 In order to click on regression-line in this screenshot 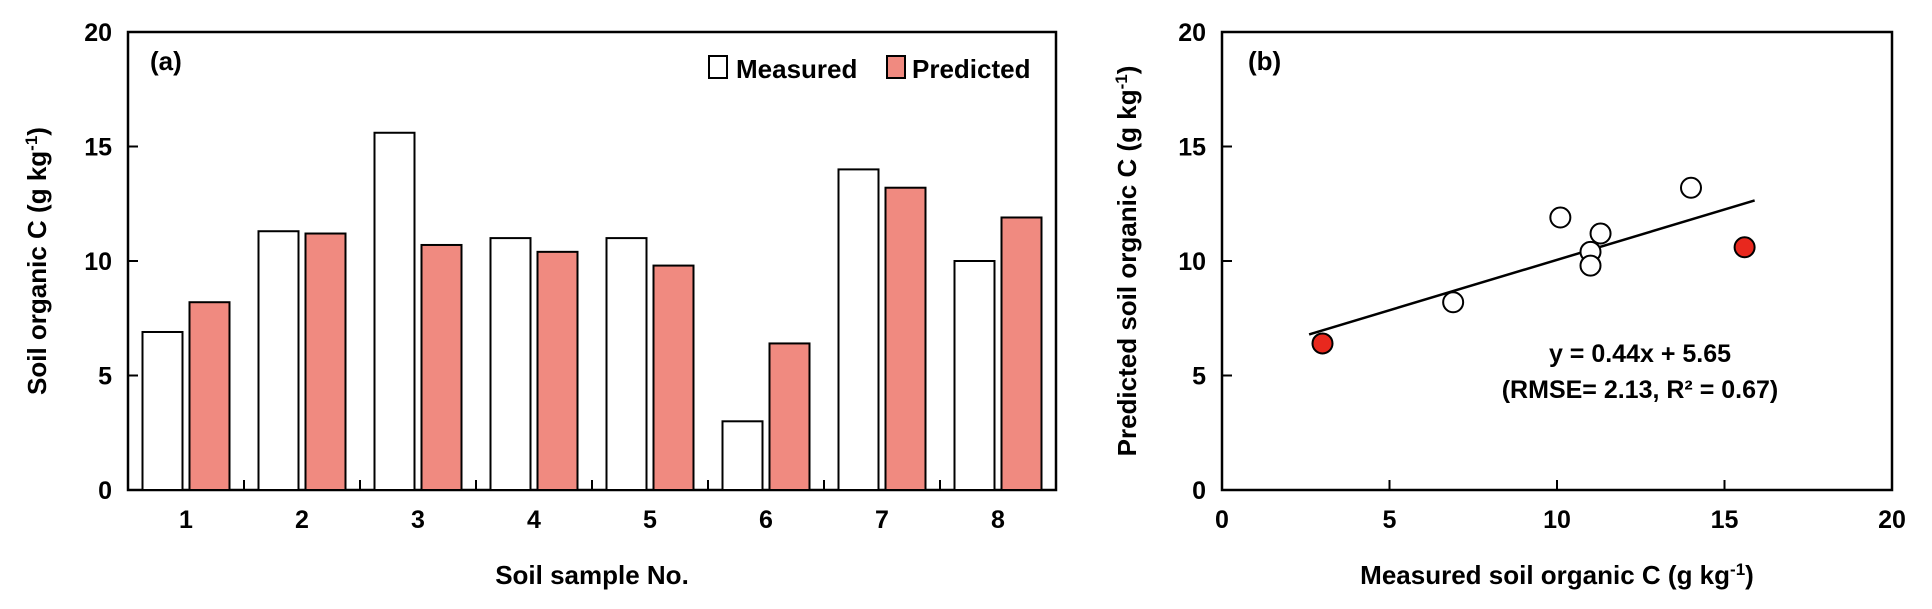, I will do `click(1532, 267)`.